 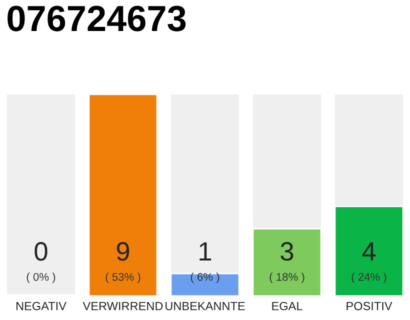 What do you see at coordinates (287, 278) in the screenshot?
I see `annotation: ( 18% )` at bounding box center [287, 278].